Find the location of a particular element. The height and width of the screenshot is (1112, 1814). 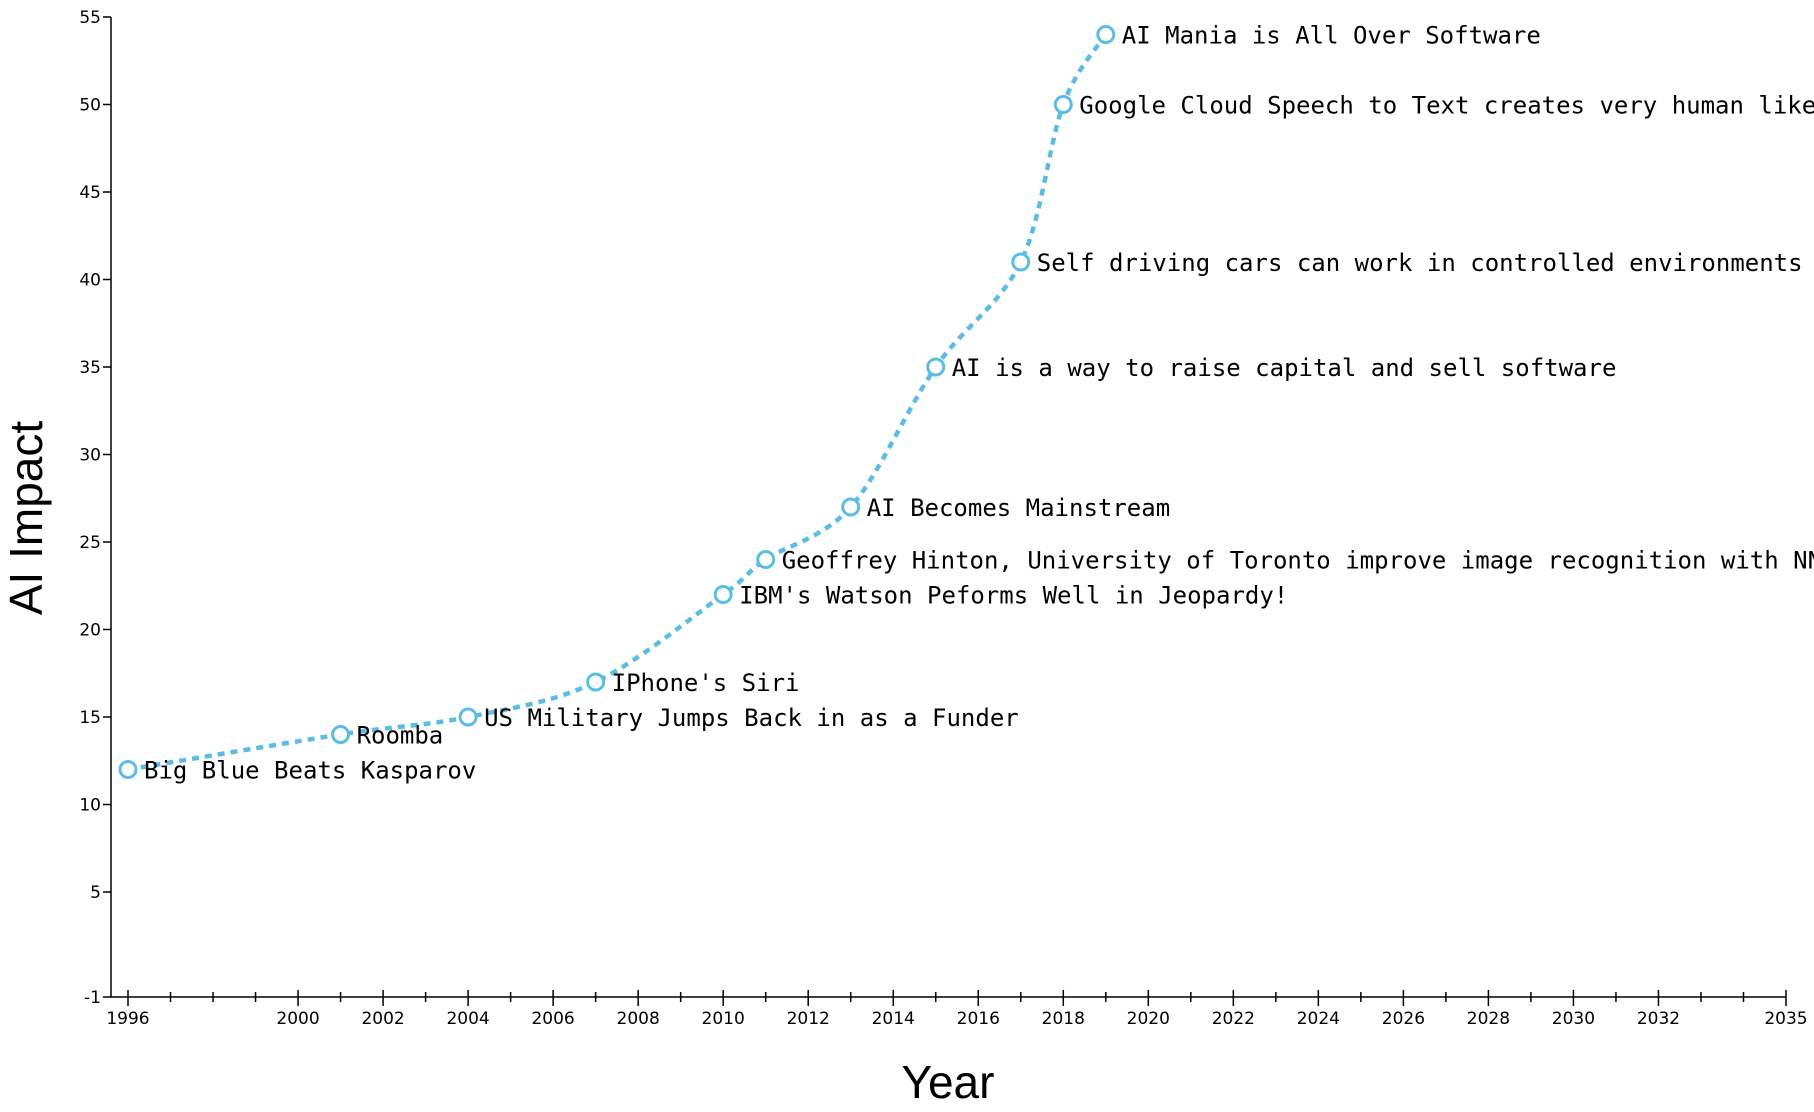

x-tick-label: 2035 is located at coordinates (1785, 1019).